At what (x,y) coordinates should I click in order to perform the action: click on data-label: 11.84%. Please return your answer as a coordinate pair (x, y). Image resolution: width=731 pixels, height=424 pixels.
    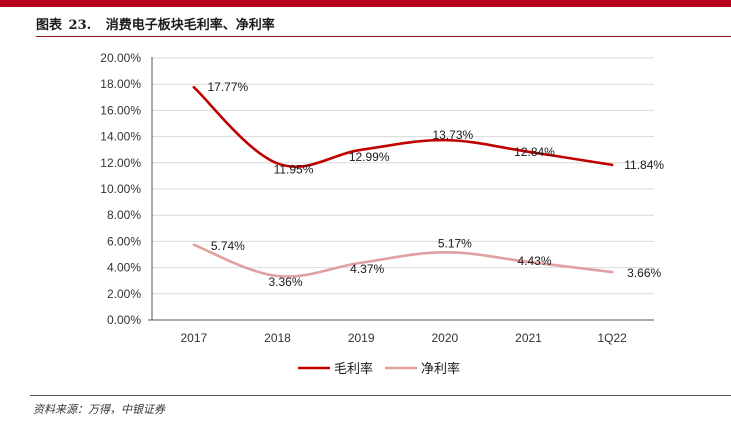
    Looking at the image, I should click on (644, 165).